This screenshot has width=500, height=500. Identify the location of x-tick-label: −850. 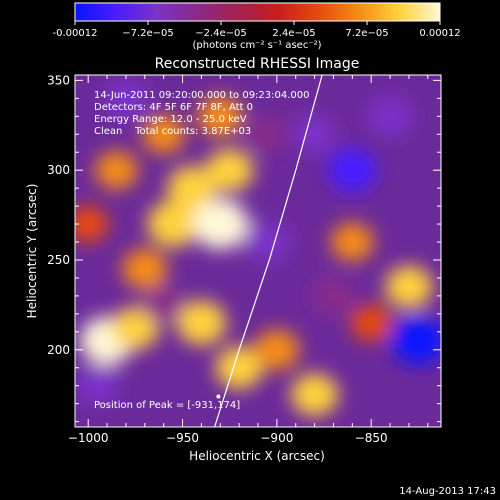
(371, 438).